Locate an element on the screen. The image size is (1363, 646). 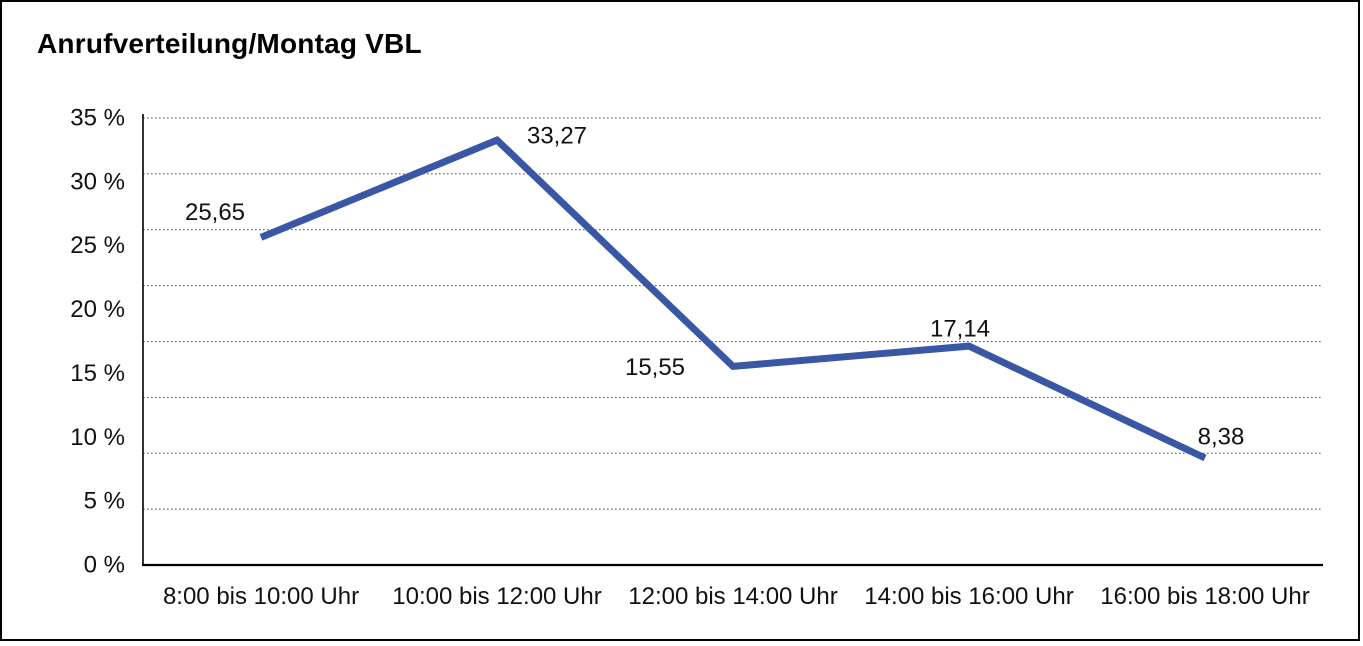
x-category-label: 16:00 bis 18:00 Uhr is located at coordinates (1204, 596).